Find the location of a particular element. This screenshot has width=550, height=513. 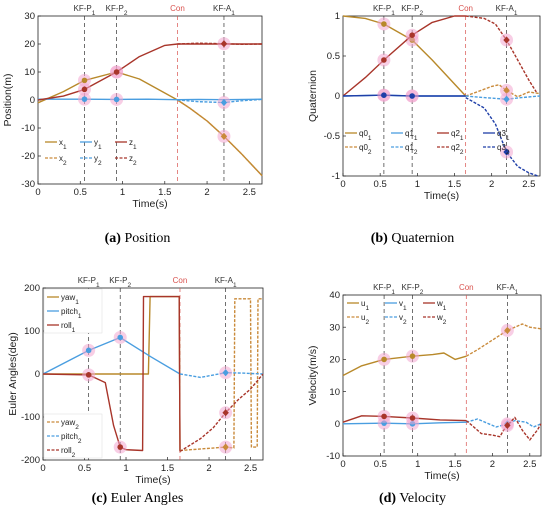

legend-label: pitch1 is located at coordinates (71, 313).